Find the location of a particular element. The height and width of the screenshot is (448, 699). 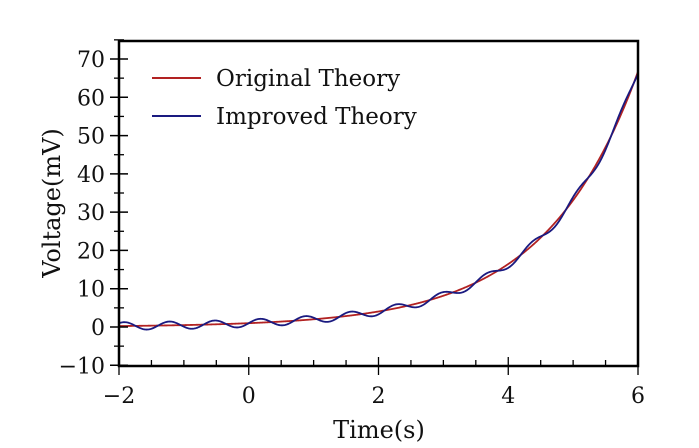

y-axis-ticks: −10 0 10 20 30 40 50 60 70 is located at coordinates (93, 209).